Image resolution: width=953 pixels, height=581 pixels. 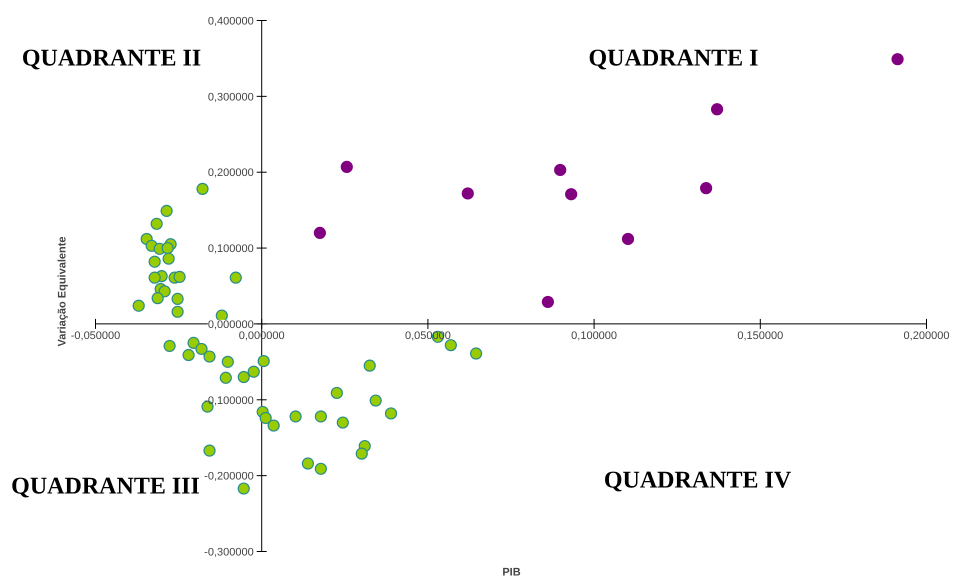 I want to click on y-tick-label: 0,200000, so click(x=231, y=173).